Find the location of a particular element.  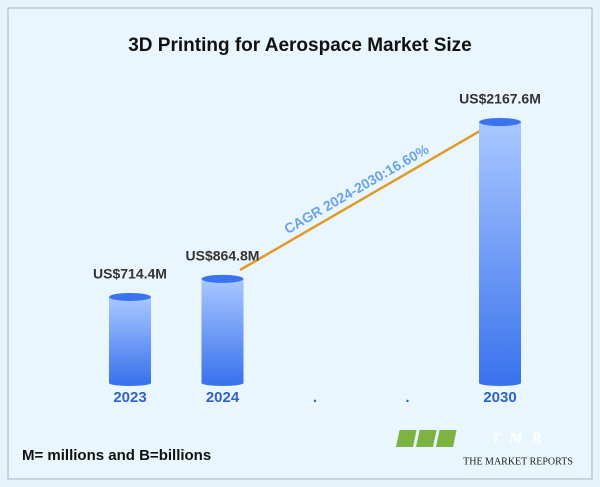

value-label: US$864.8M is located at coordinates (223, 256).